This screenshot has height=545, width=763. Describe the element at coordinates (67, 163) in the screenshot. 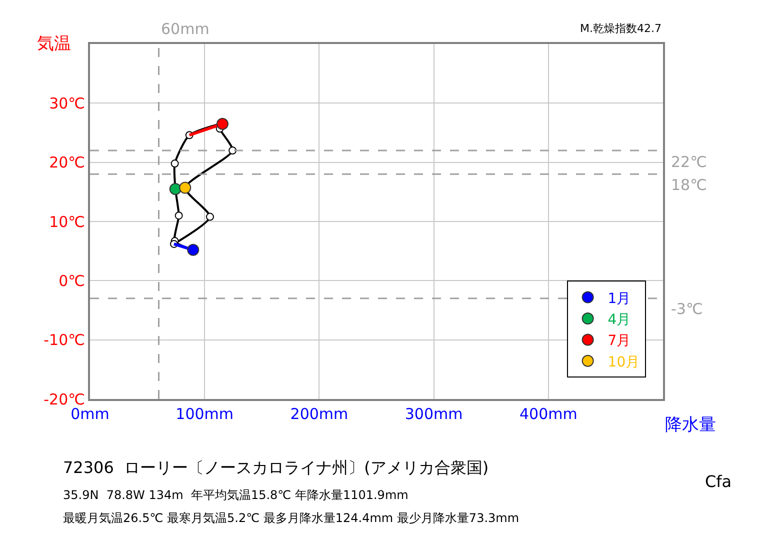

I see `y-tick-label: 20℃` at that location.